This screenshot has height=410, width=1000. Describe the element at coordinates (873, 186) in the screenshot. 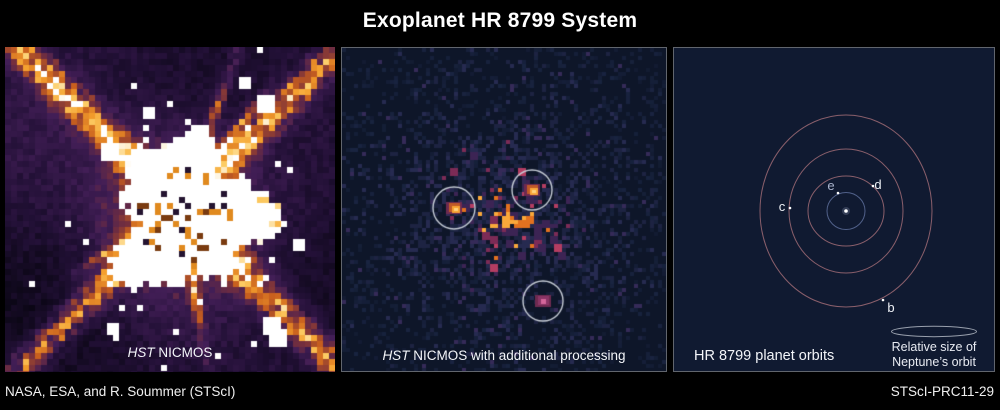

I see `planet-dot-d` at that location.